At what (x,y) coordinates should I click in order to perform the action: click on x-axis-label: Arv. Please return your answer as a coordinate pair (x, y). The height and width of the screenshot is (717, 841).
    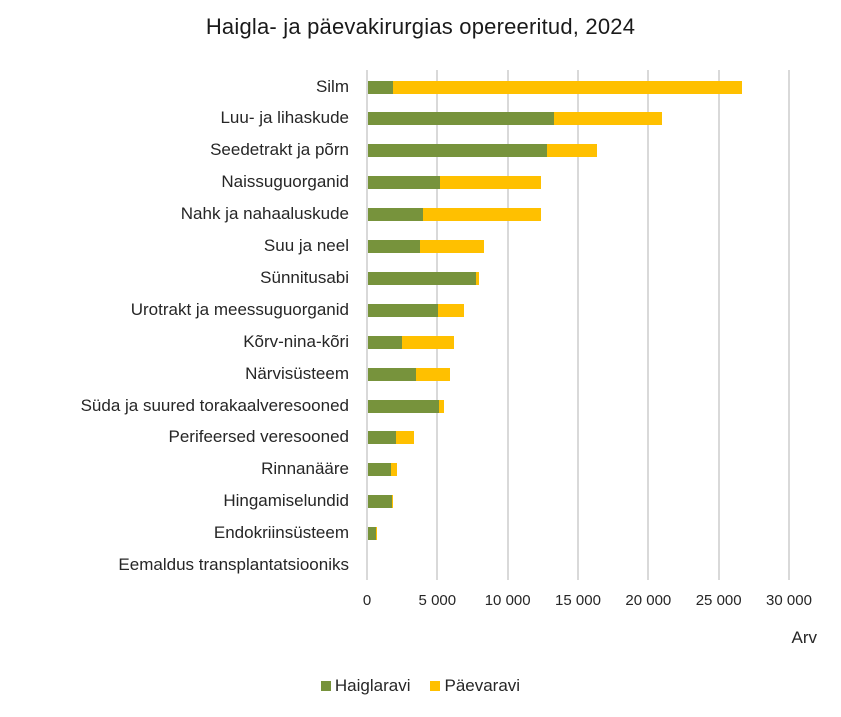
    Looking at the image, I should click on (804, 637).